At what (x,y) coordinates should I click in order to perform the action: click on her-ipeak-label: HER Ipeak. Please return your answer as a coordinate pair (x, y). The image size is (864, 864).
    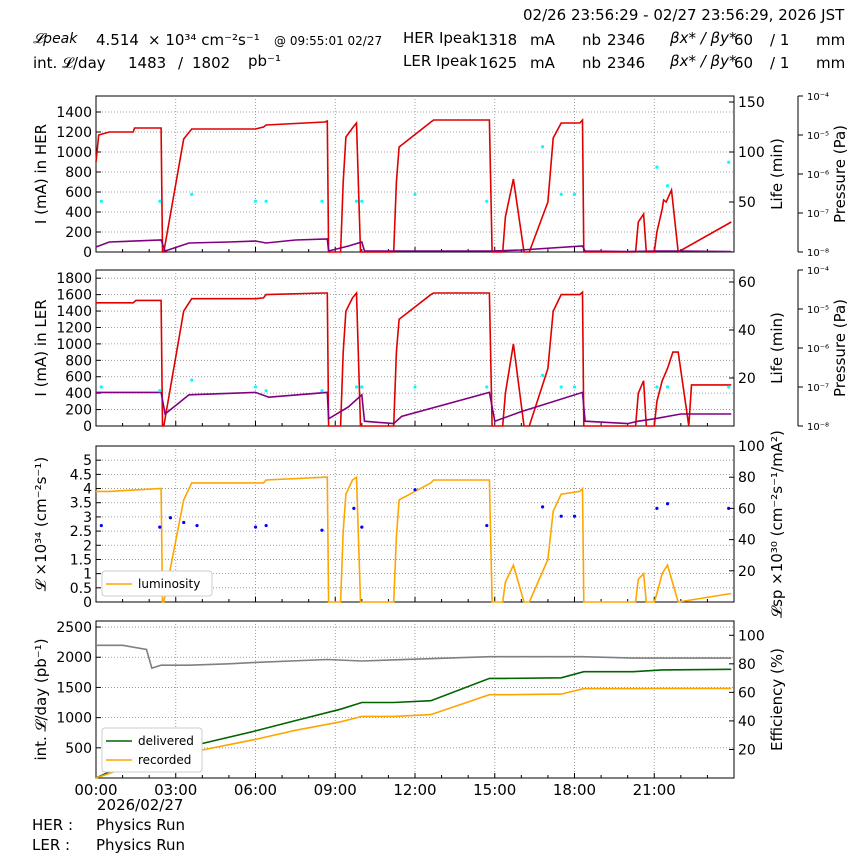
    Looking at the image, I should click on (441, 38).